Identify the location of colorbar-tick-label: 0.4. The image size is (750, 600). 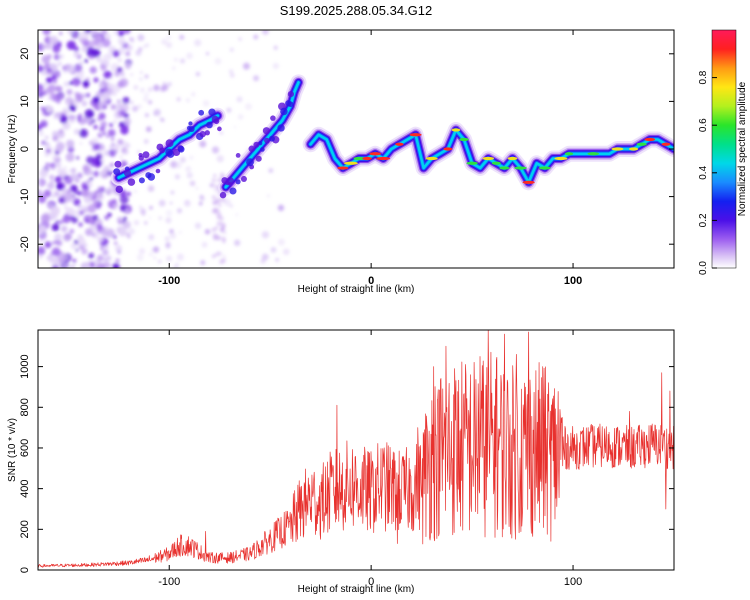
(703, 172).